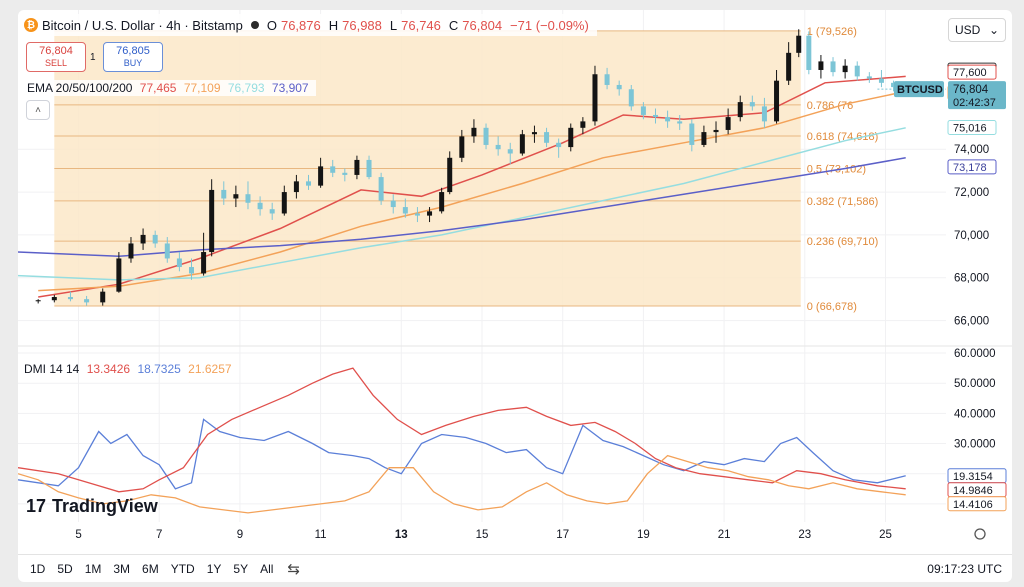 The height and width of the screenshot is (587, 1024). I want to click on price-axis-tick: 72,000, so click(971, 193).